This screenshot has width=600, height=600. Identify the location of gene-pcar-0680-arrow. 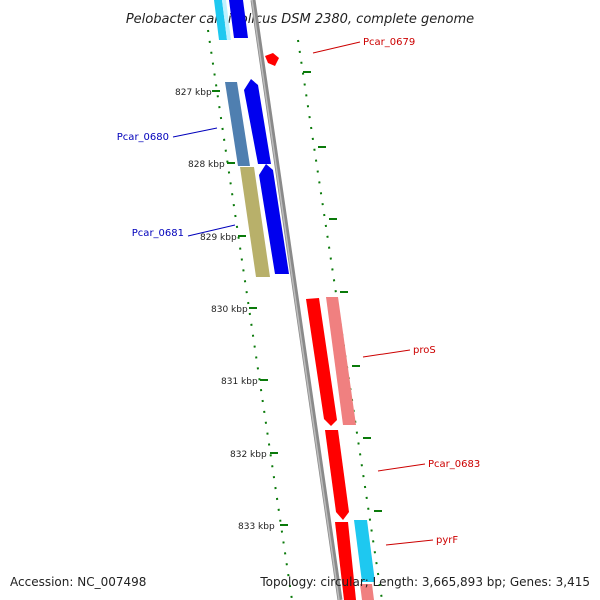
(257, 121).